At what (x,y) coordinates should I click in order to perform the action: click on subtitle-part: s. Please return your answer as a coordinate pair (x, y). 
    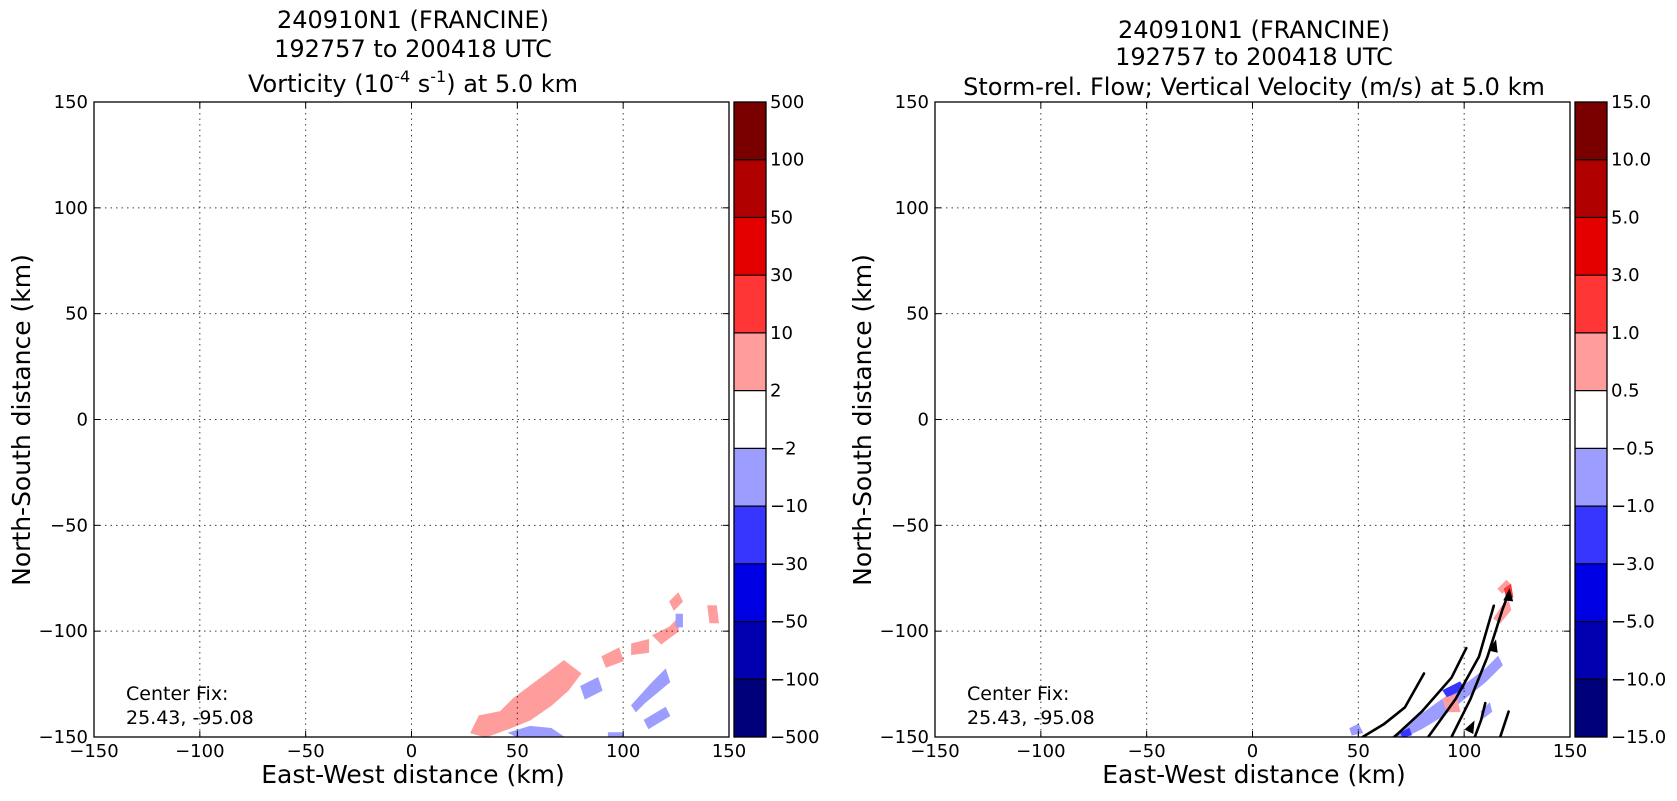
    Looking at the image, I should click on (420, 84).